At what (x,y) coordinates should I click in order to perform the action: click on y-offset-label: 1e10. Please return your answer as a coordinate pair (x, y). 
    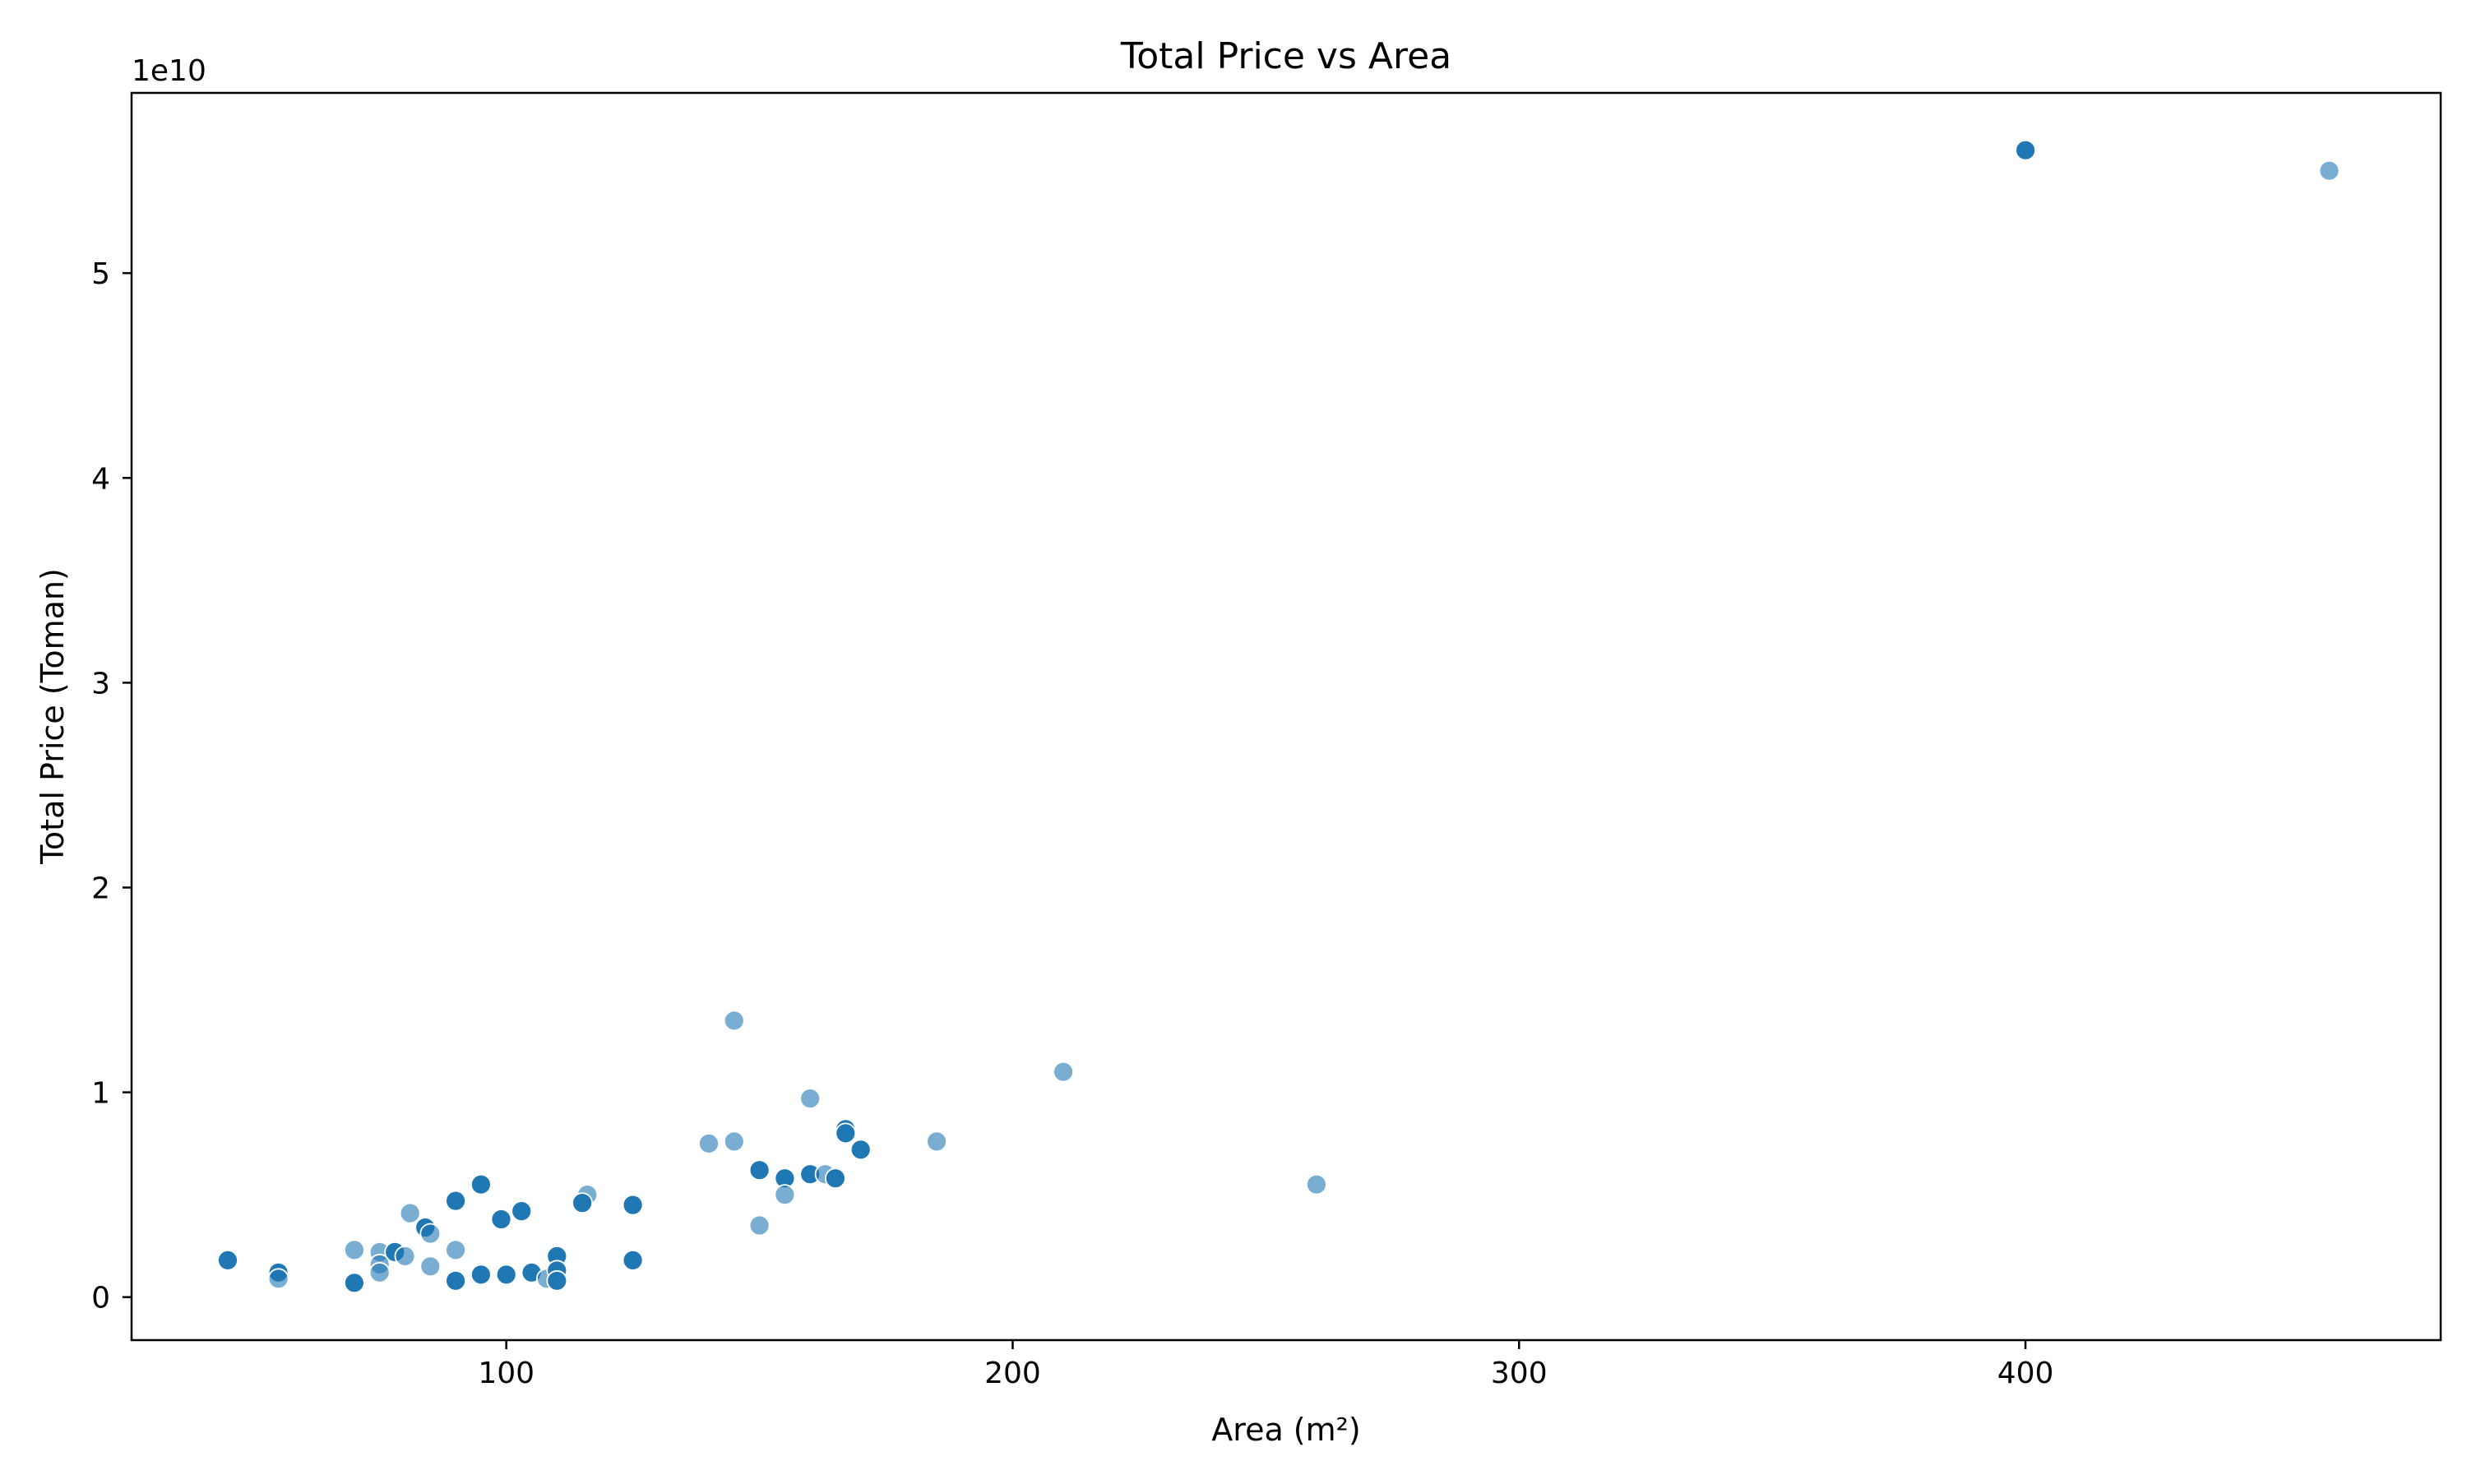
    Looking at the image, I should click on (169, 71).